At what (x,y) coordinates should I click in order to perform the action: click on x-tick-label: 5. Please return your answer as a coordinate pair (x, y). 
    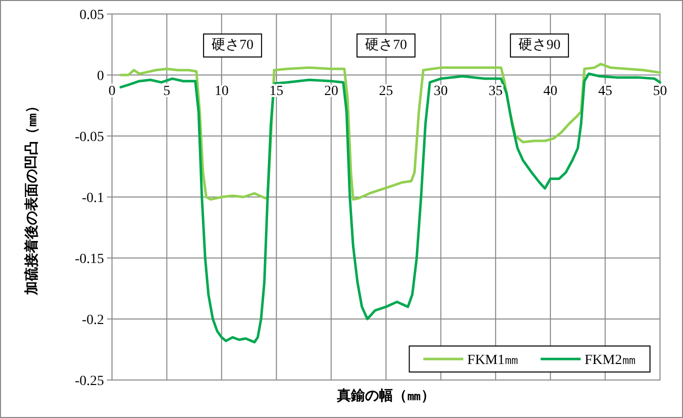
    Looking at the image, I should click on (166, 91).